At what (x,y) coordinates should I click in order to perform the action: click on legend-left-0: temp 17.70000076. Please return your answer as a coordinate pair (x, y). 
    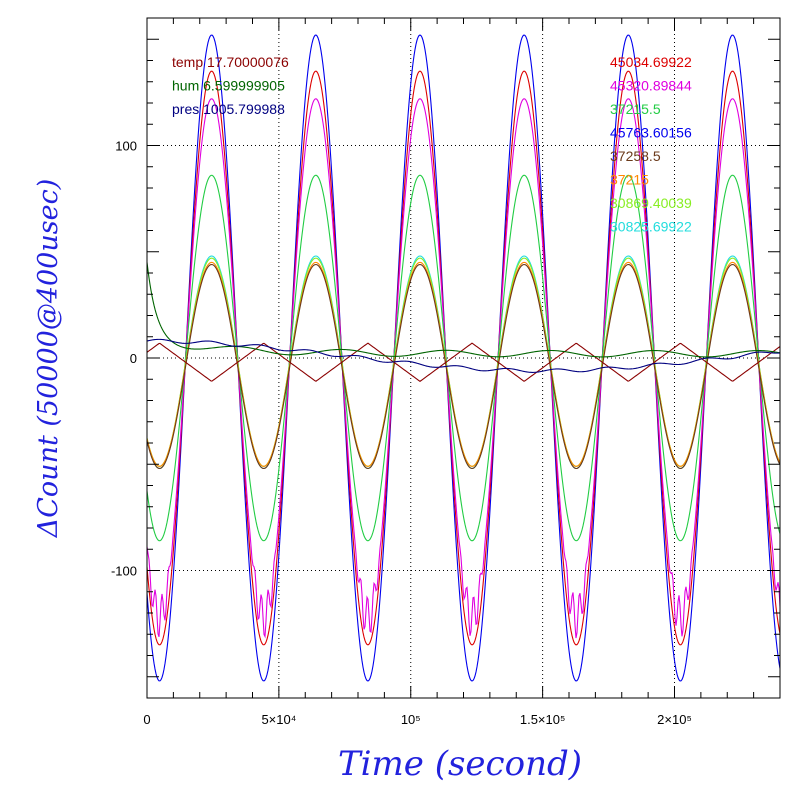
    Looking at the image, I should click on (230, 62).